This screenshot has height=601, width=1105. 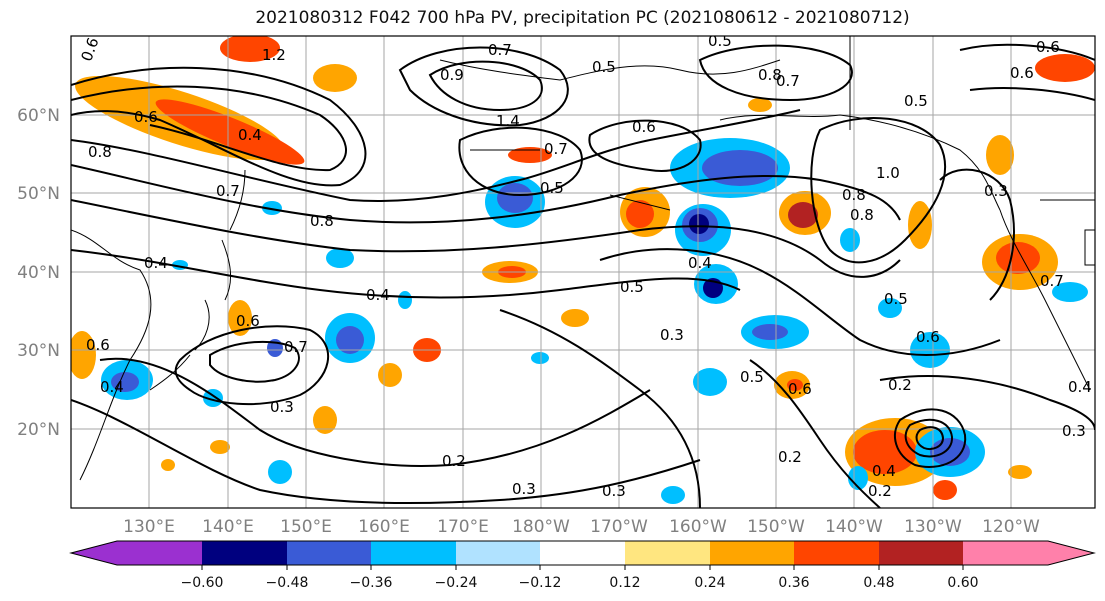 I want to click on contour-label: 0.9, so click(x=452, y=75).